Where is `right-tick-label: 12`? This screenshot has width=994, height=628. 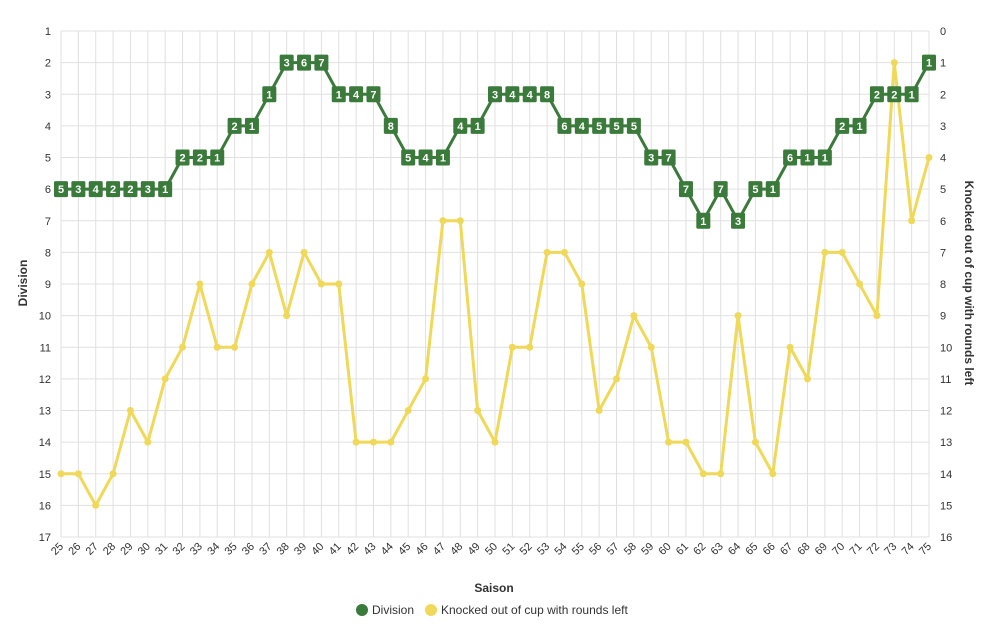 right-tick-label: 12 is located at coordinates (946, 412).